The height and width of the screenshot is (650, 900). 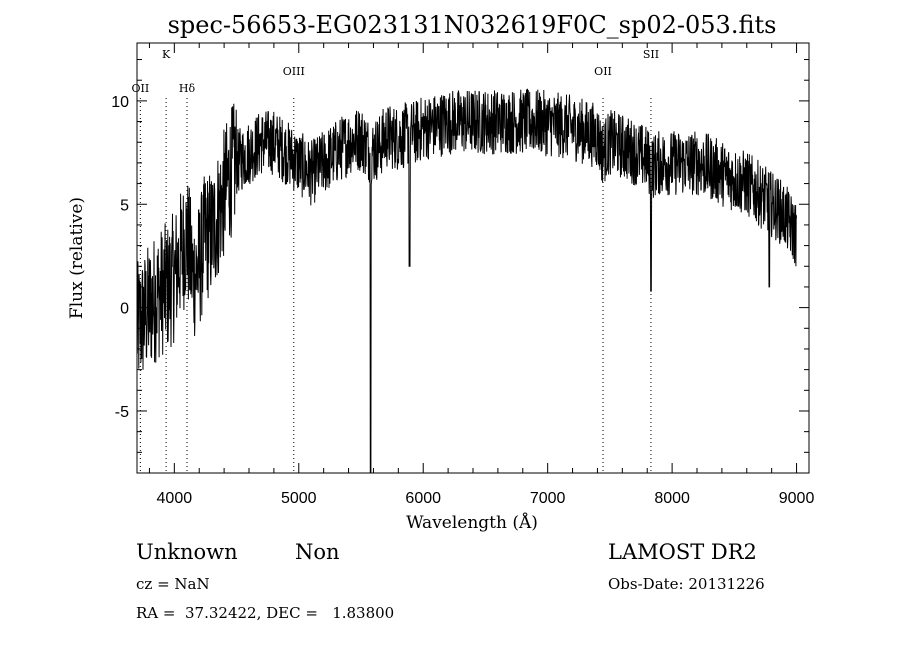 What do you see at coordinates (423, 498) in the screenshot?
I see `x-tick-label: 6000` at bounding box center [423, 498].